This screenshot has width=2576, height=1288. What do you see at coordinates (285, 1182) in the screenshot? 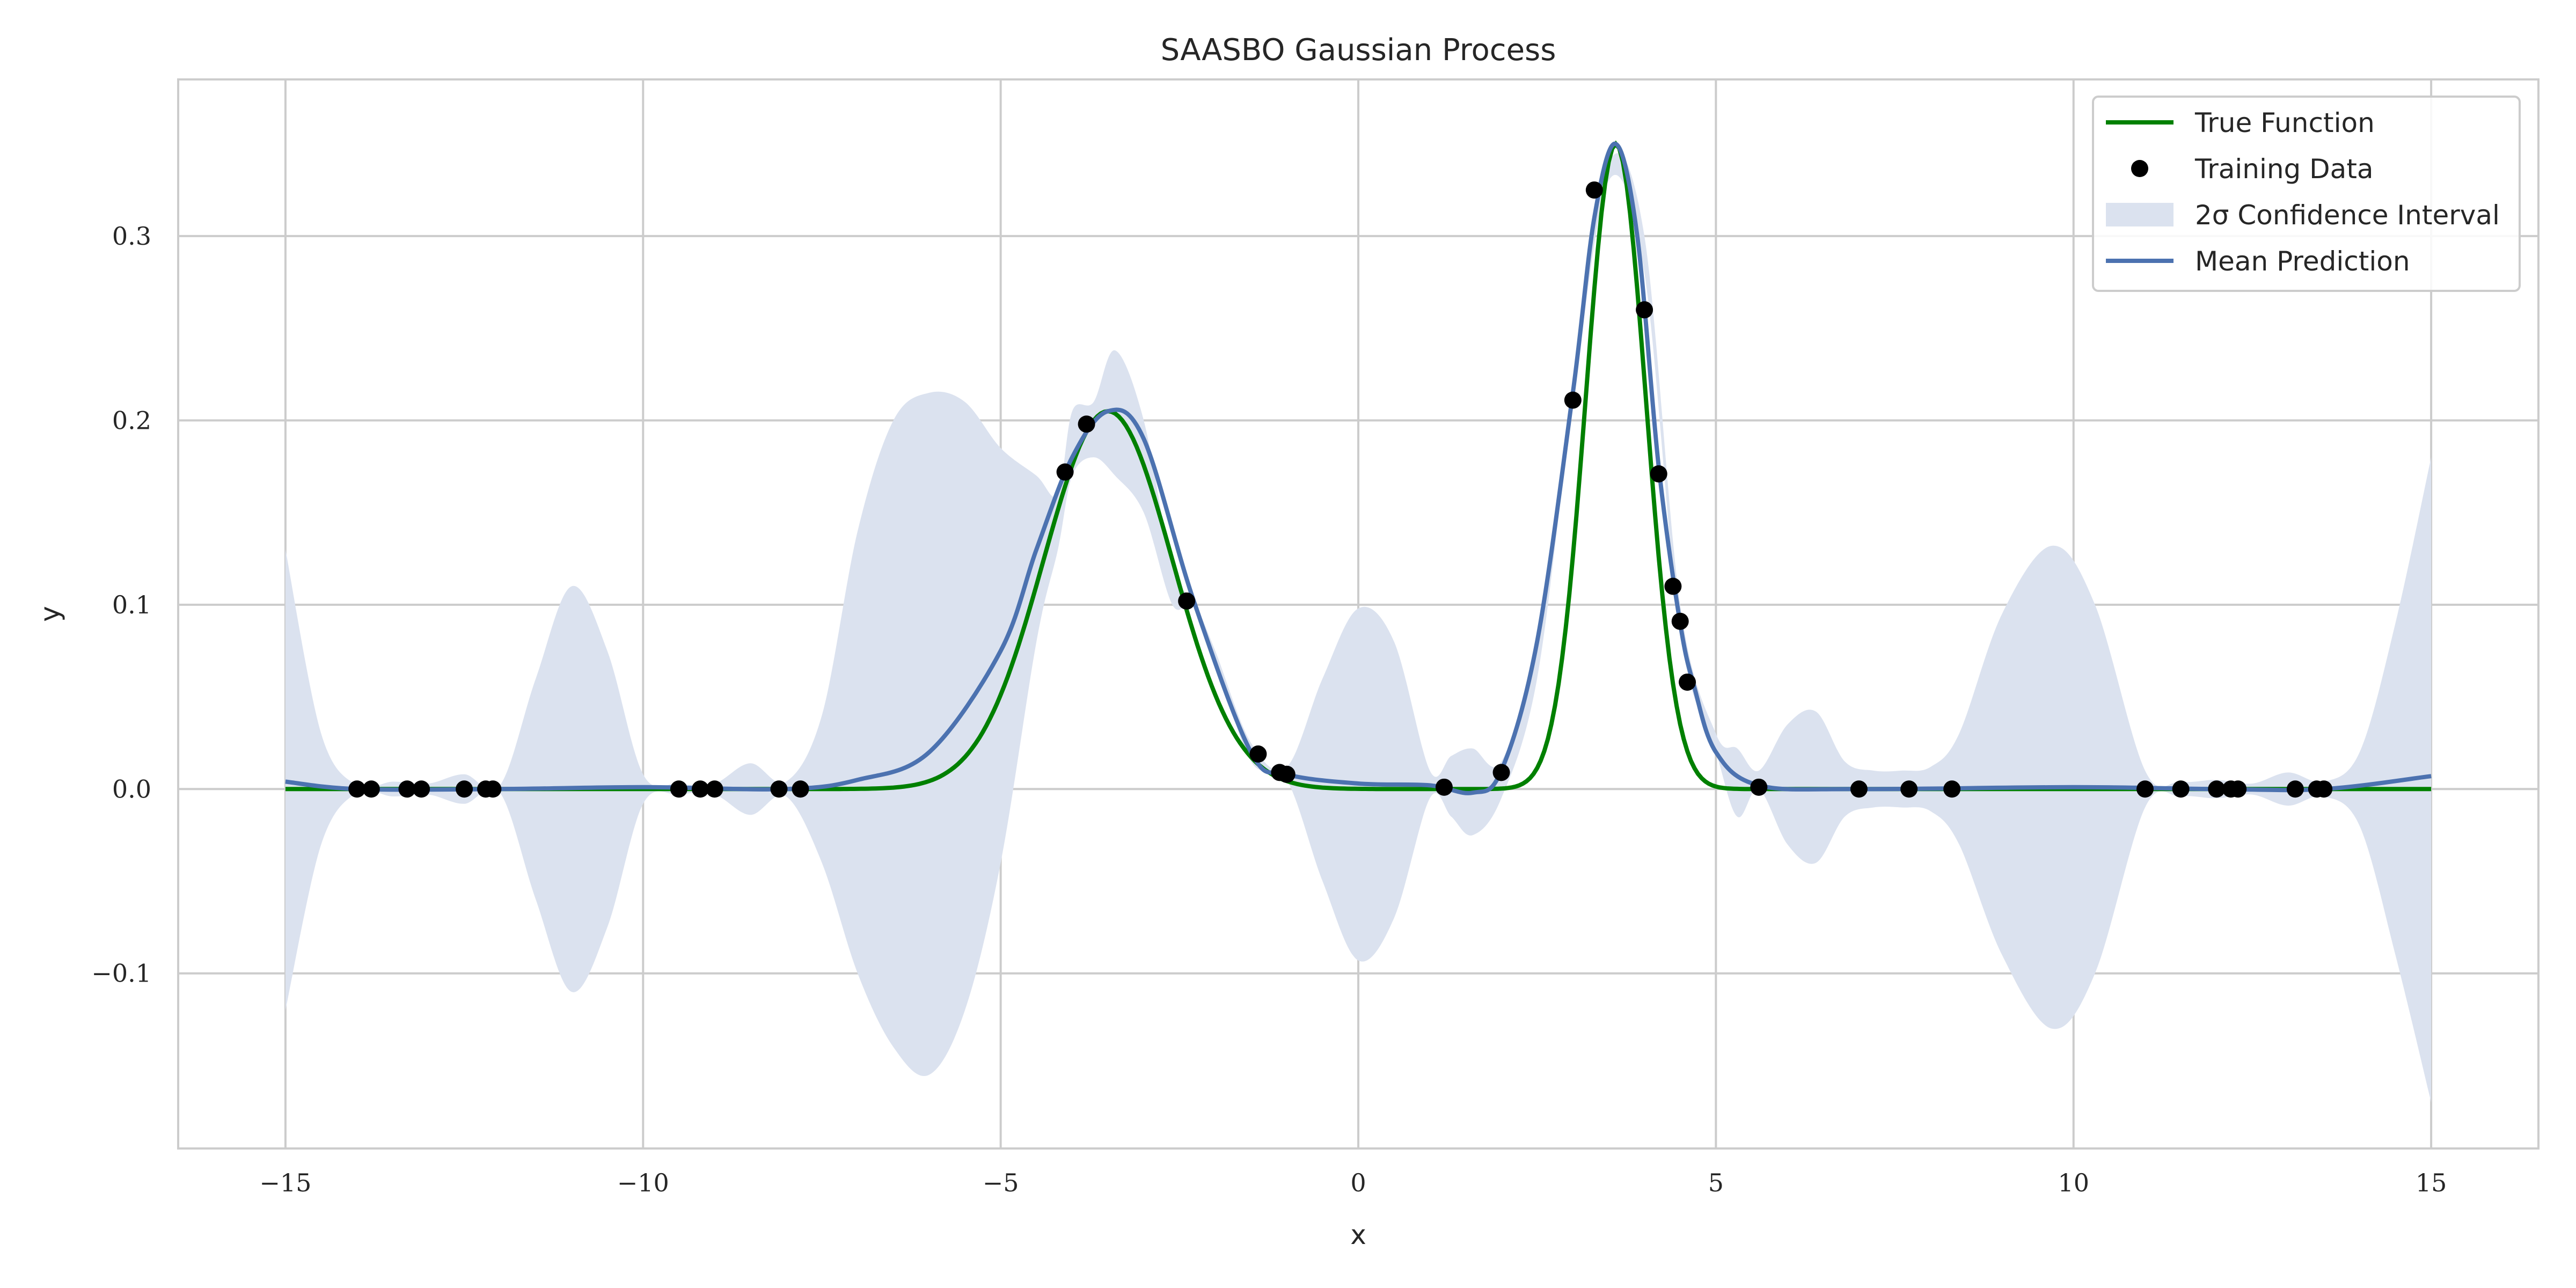
I see `x-tick-label: −15` at bounding box center [285, 1182].